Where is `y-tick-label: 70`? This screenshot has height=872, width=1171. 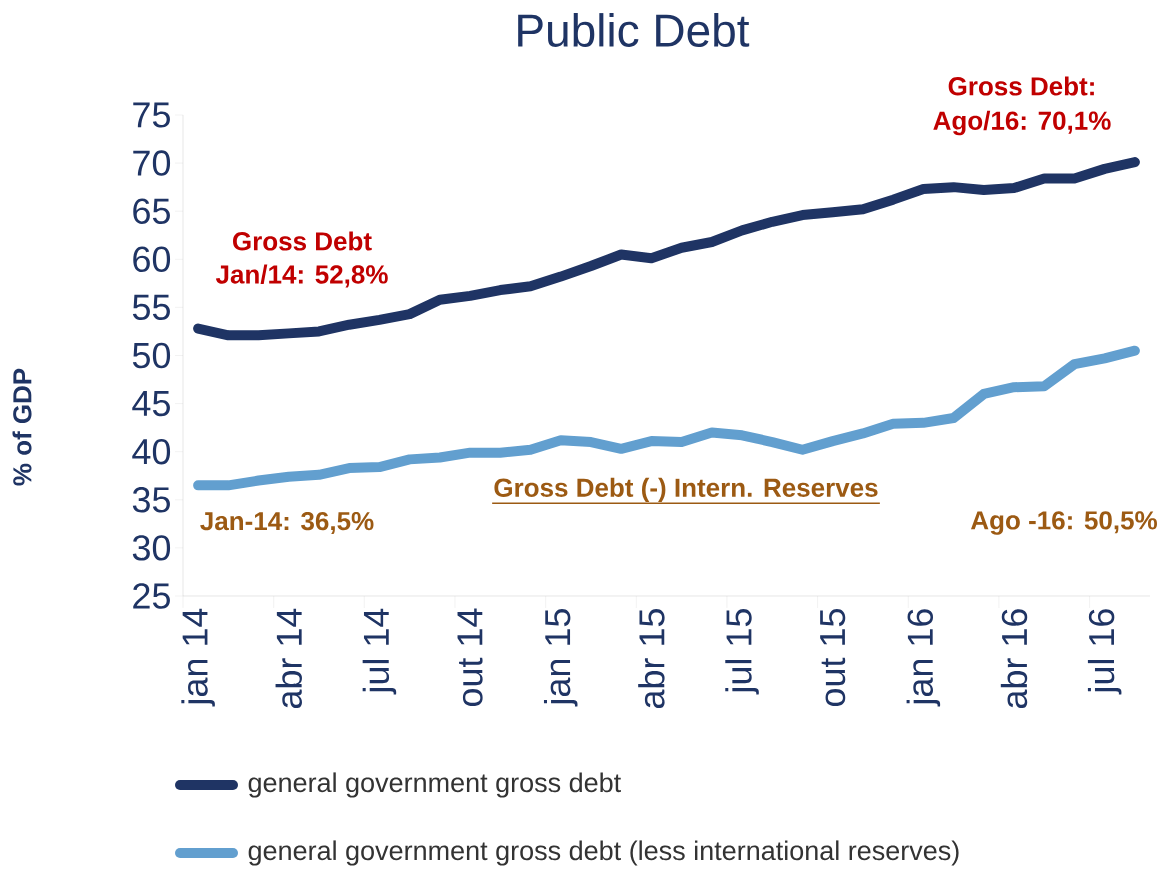 y-tick-label: 70 is located at coordinates (152, 163).